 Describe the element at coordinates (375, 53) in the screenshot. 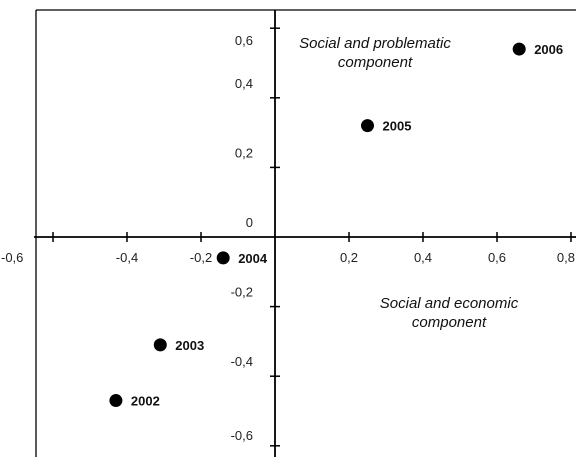

I see `annotation-social-problematic: Social and problematic component` at that location.